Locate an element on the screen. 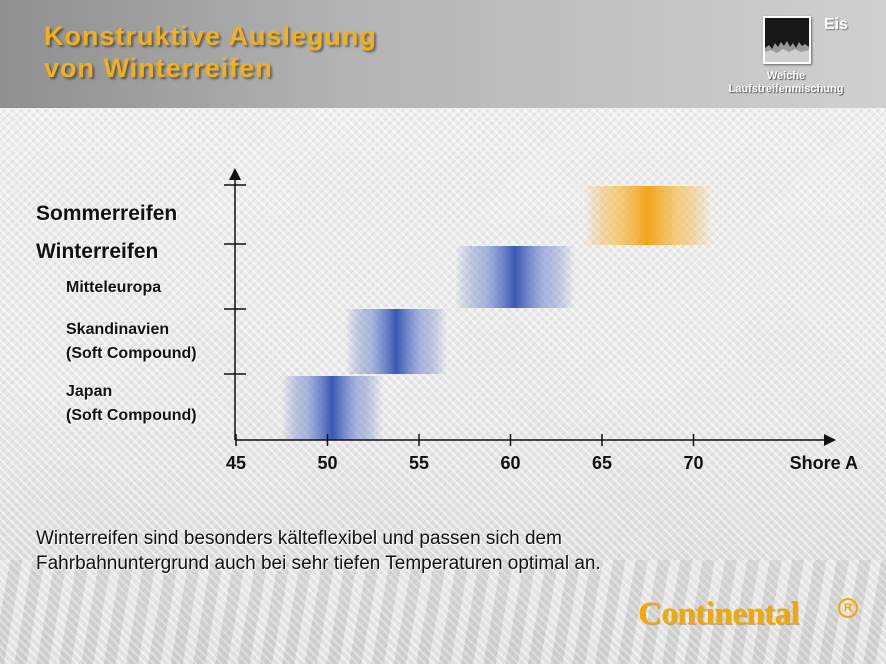 This screenshot has height=664, width=886. x-tick-label: 60 is located at coordinates (510, 463).